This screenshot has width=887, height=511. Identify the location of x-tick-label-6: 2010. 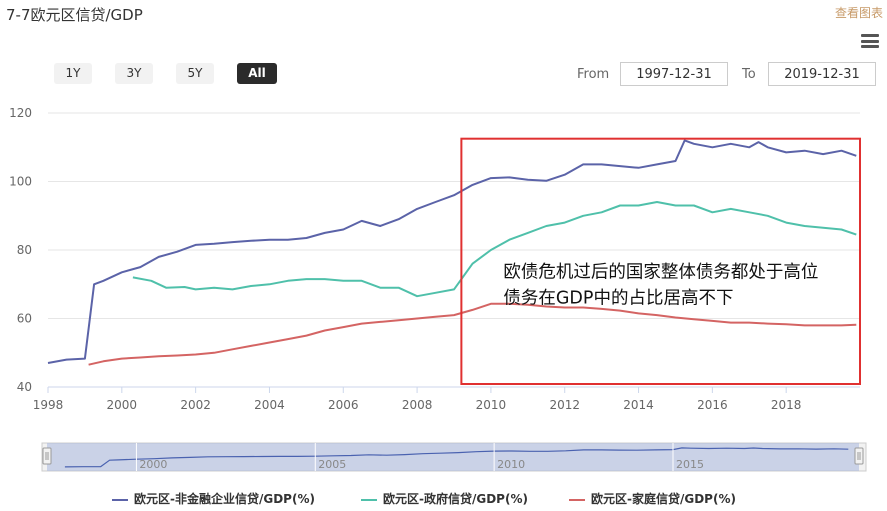
(491, 405).